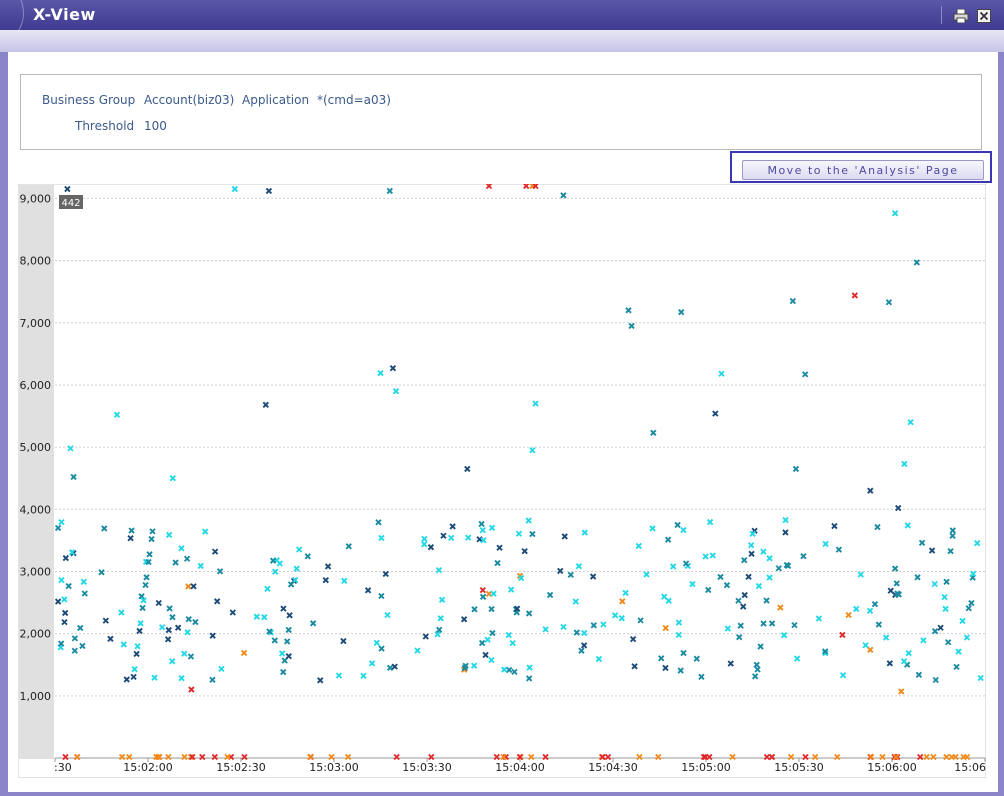 Image resolution: width=1004 pixels, height=796 pixels. I want to click on y-tick-label: 8,000, so click(36, 261).